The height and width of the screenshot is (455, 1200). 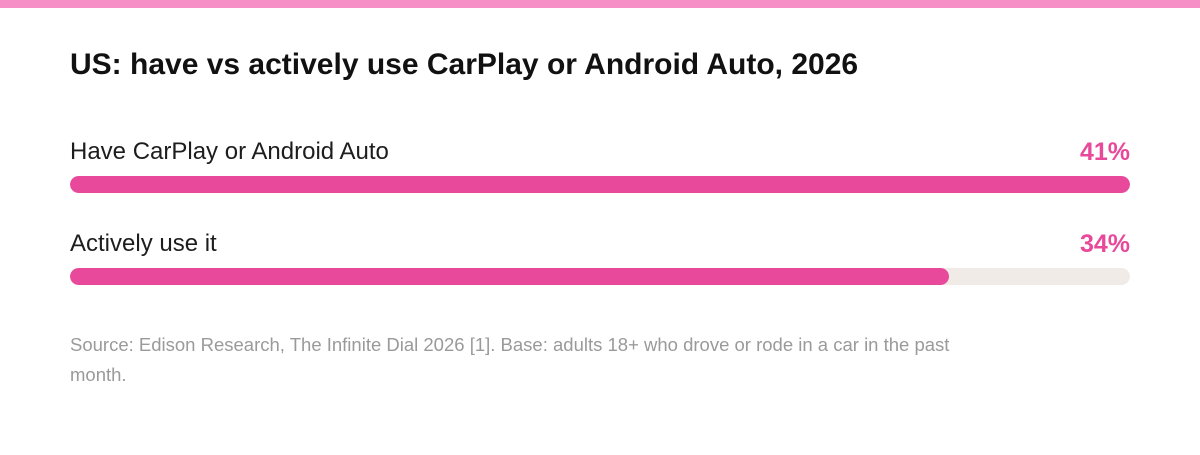 I want to click on bar-label-actively-use: Actively use it, so click(x=143, y=243).